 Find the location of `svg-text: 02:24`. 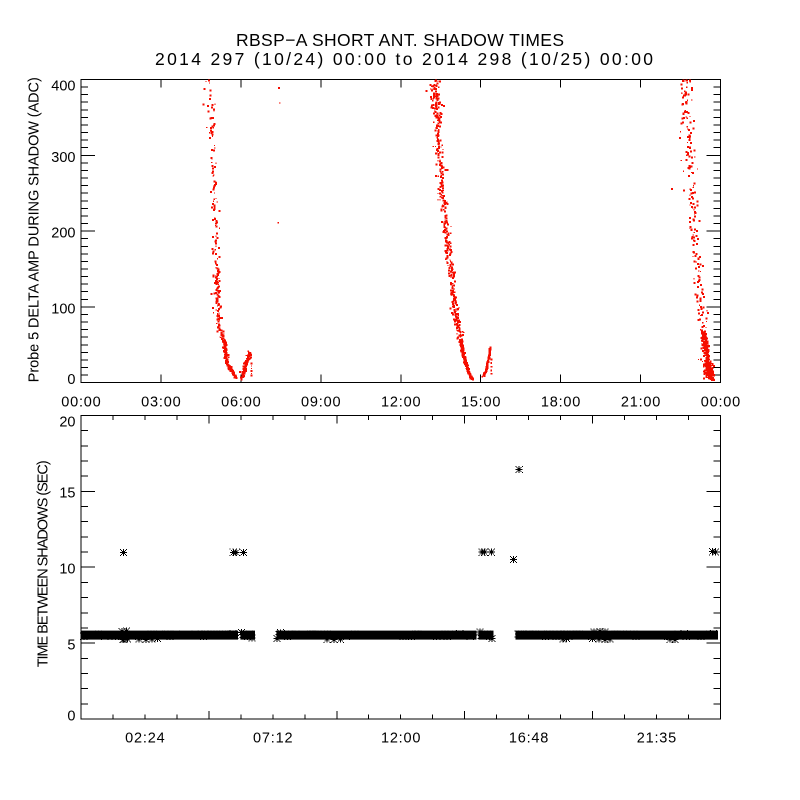

svg-text: 02:24 is located at coordinates (145, 738).